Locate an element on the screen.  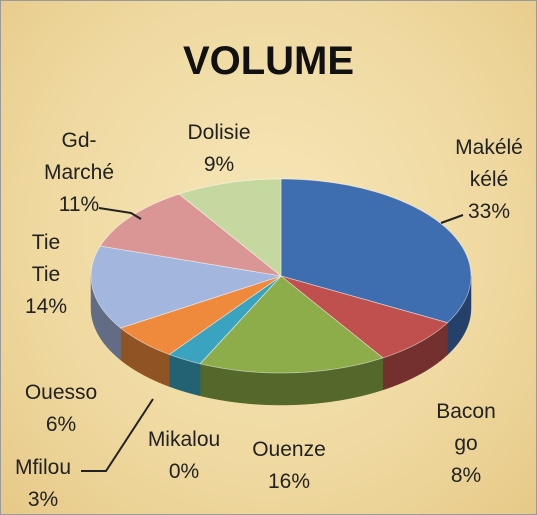
category-name: Gd-Marché is located at coordinates (79, 156).